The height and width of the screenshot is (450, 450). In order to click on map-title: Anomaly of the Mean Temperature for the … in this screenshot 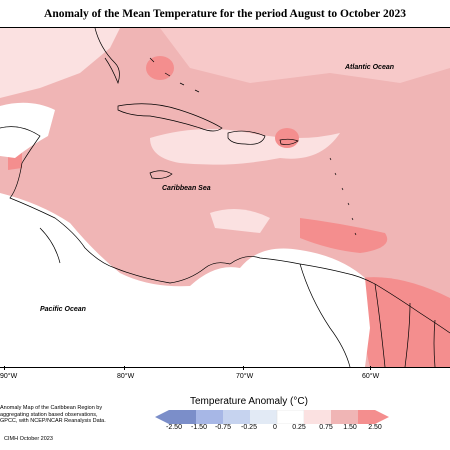, I will do `click(225, 14)`.